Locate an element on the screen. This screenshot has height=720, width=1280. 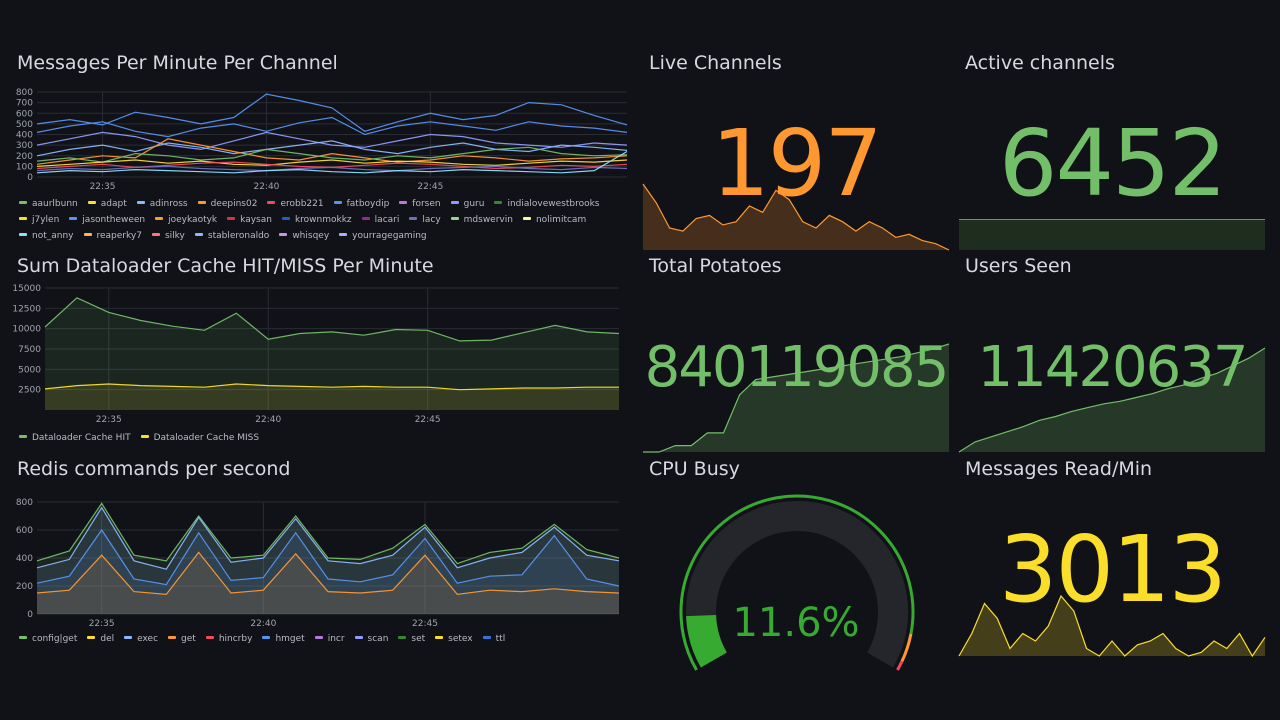
y-tick-label: 5000 is located at coordinates (29, 370).